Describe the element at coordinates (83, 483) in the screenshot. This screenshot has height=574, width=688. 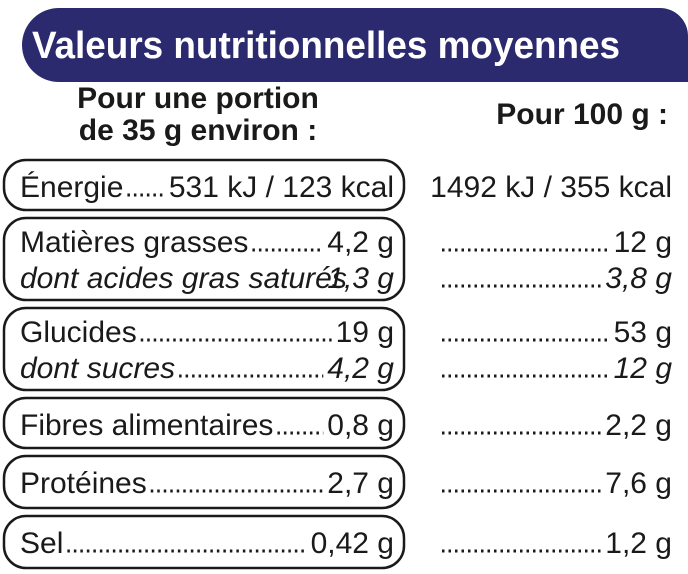
I see `nutrient-label: Protéines` at that location.